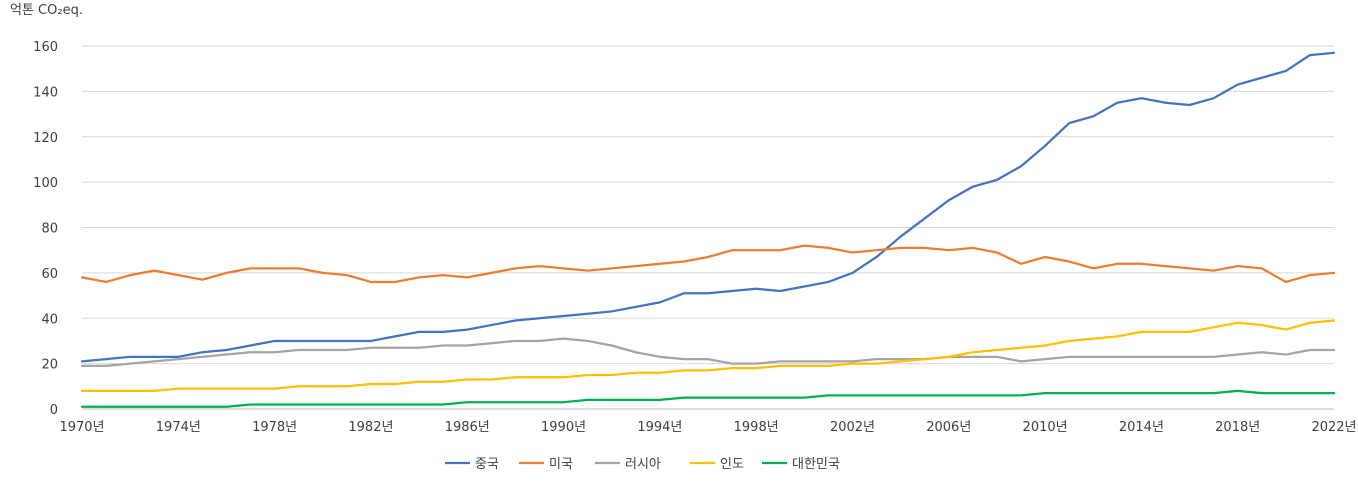 The image size is (1358, 500). I want to click on x-tick-label: 2018년, so click(1237, 427).